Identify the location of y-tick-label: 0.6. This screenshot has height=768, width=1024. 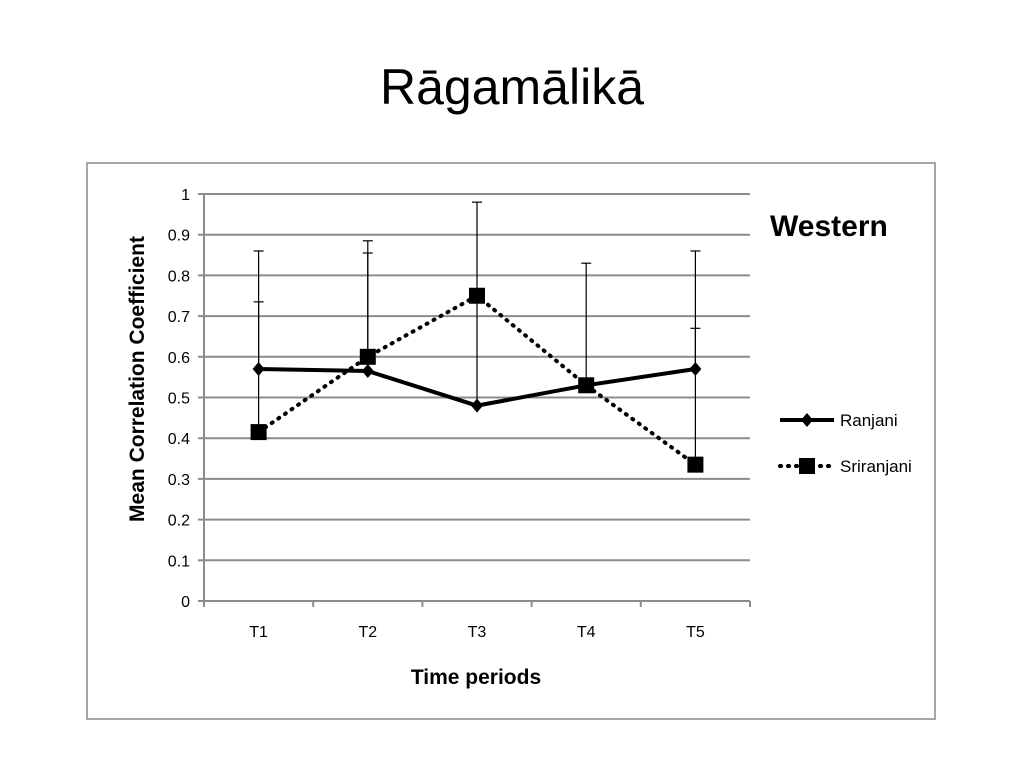
(179, 358).